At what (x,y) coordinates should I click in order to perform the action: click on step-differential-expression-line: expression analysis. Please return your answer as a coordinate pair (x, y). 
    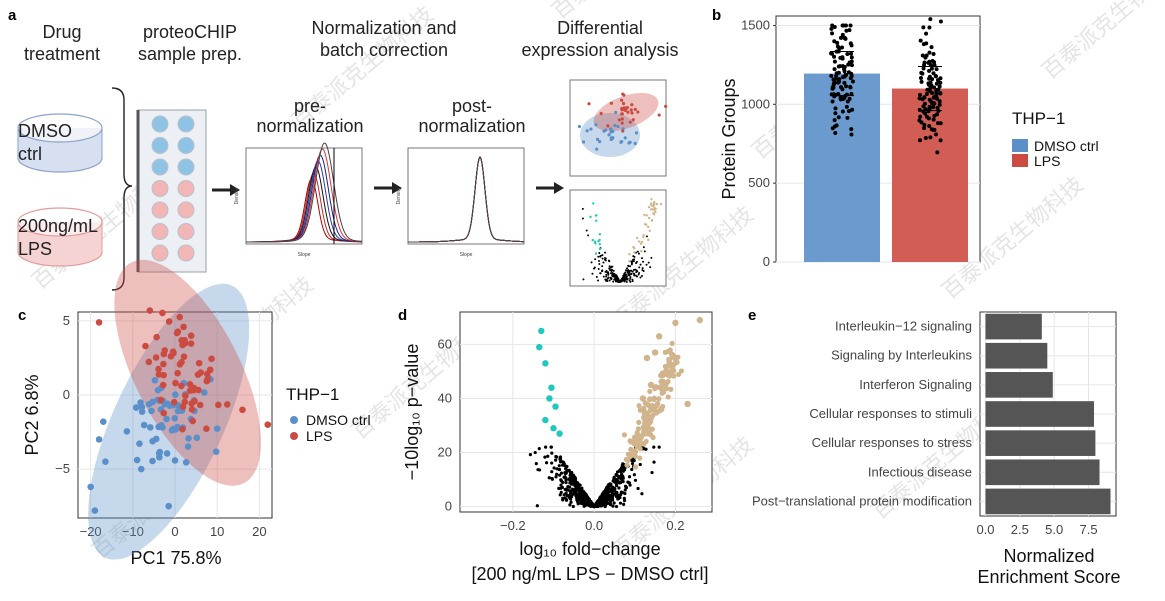
    Looking at the image, I should click on (599, 50).